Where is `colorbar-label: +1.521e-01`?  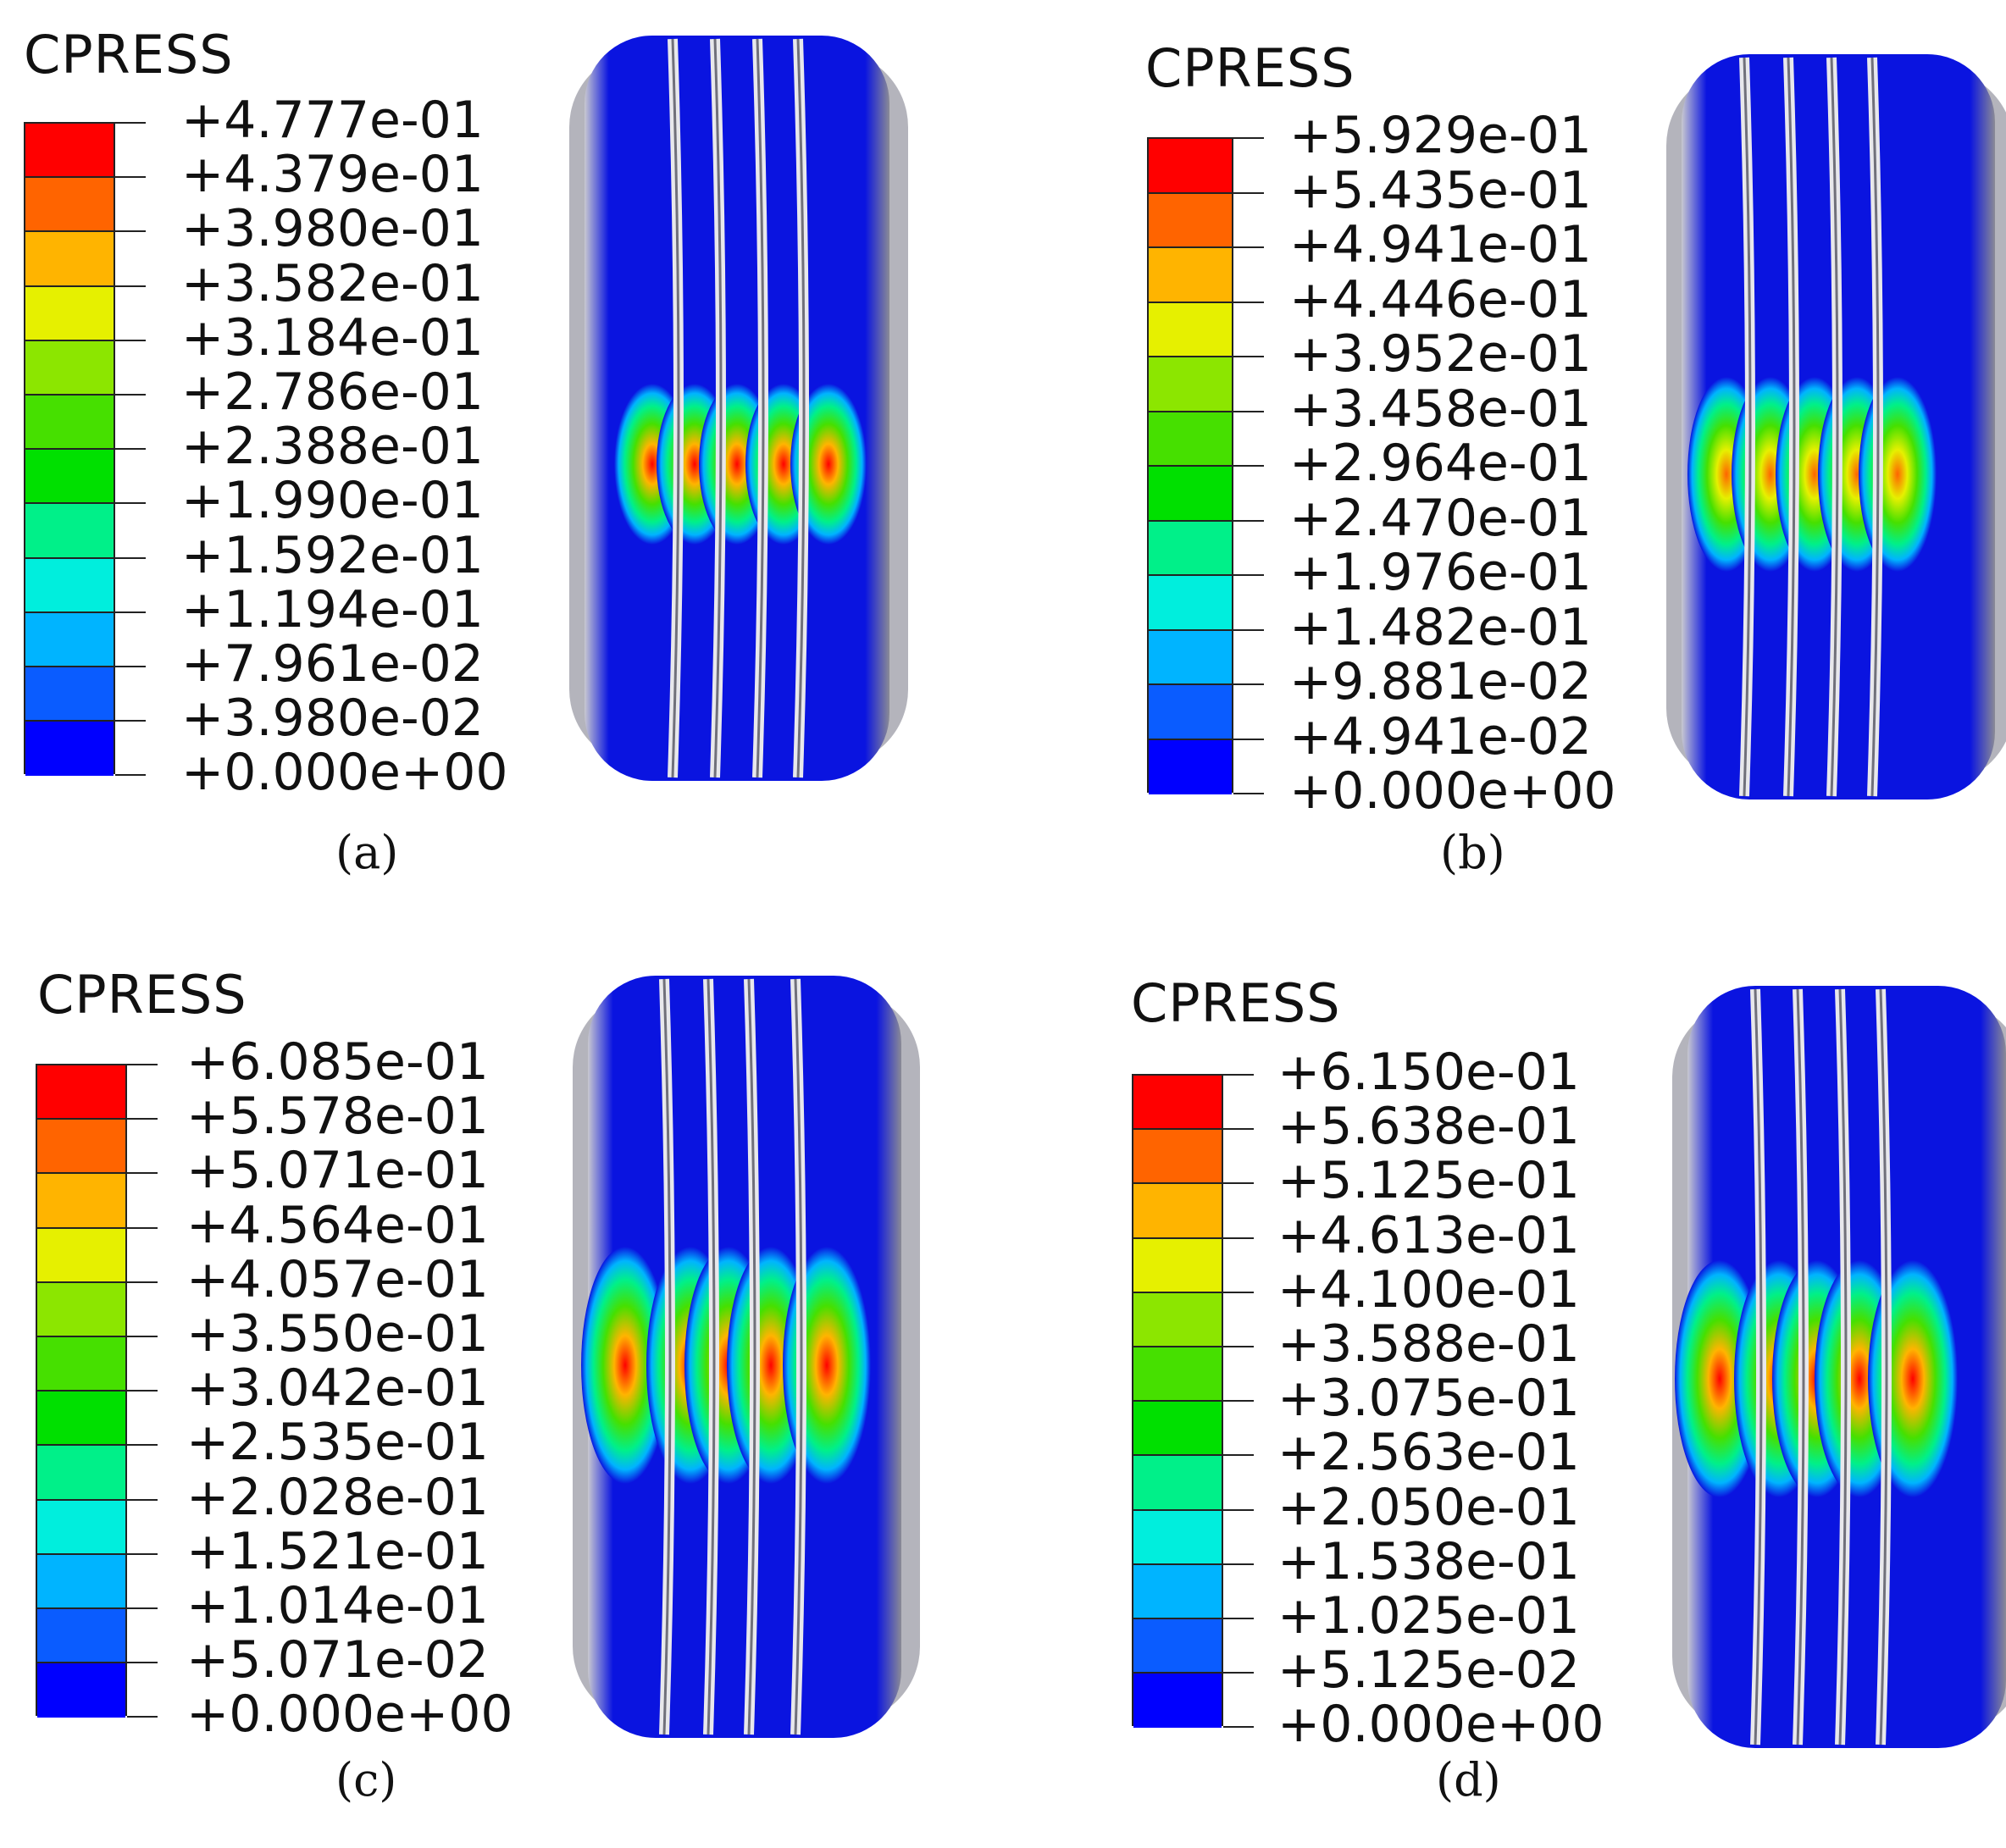 colorbar-label: +1.521e-01 is located at coordinates (337, 1551).